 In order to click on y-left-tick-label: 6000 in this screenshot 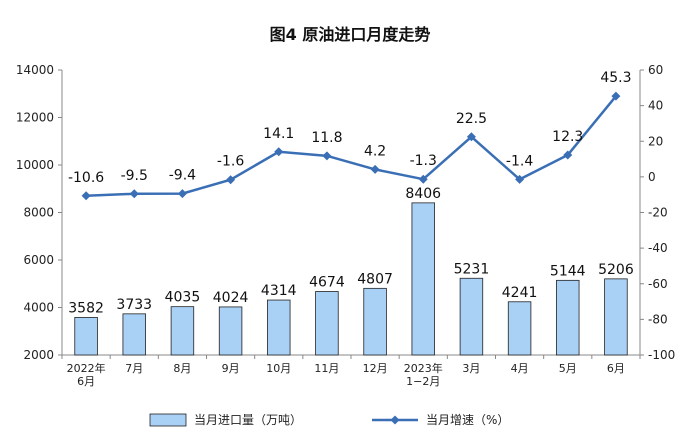, I will do `click(38, 260)`.